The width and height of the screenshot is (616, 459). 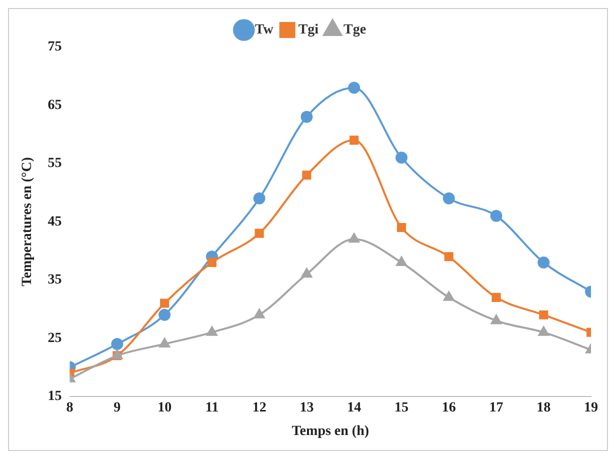 I want to click on x-tick-label: 8, so click(x=70, y=408).